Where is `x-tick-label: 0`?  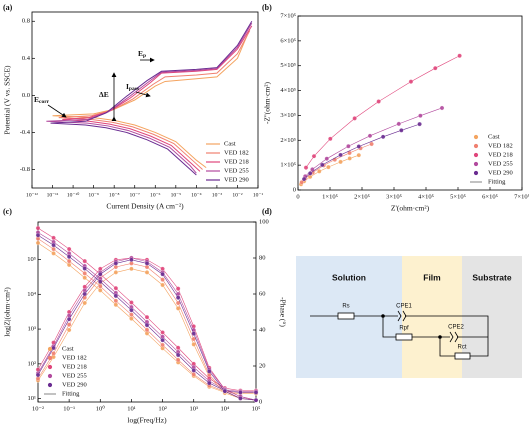 x-tick-label: 0 is located at coordinates (297, 196).